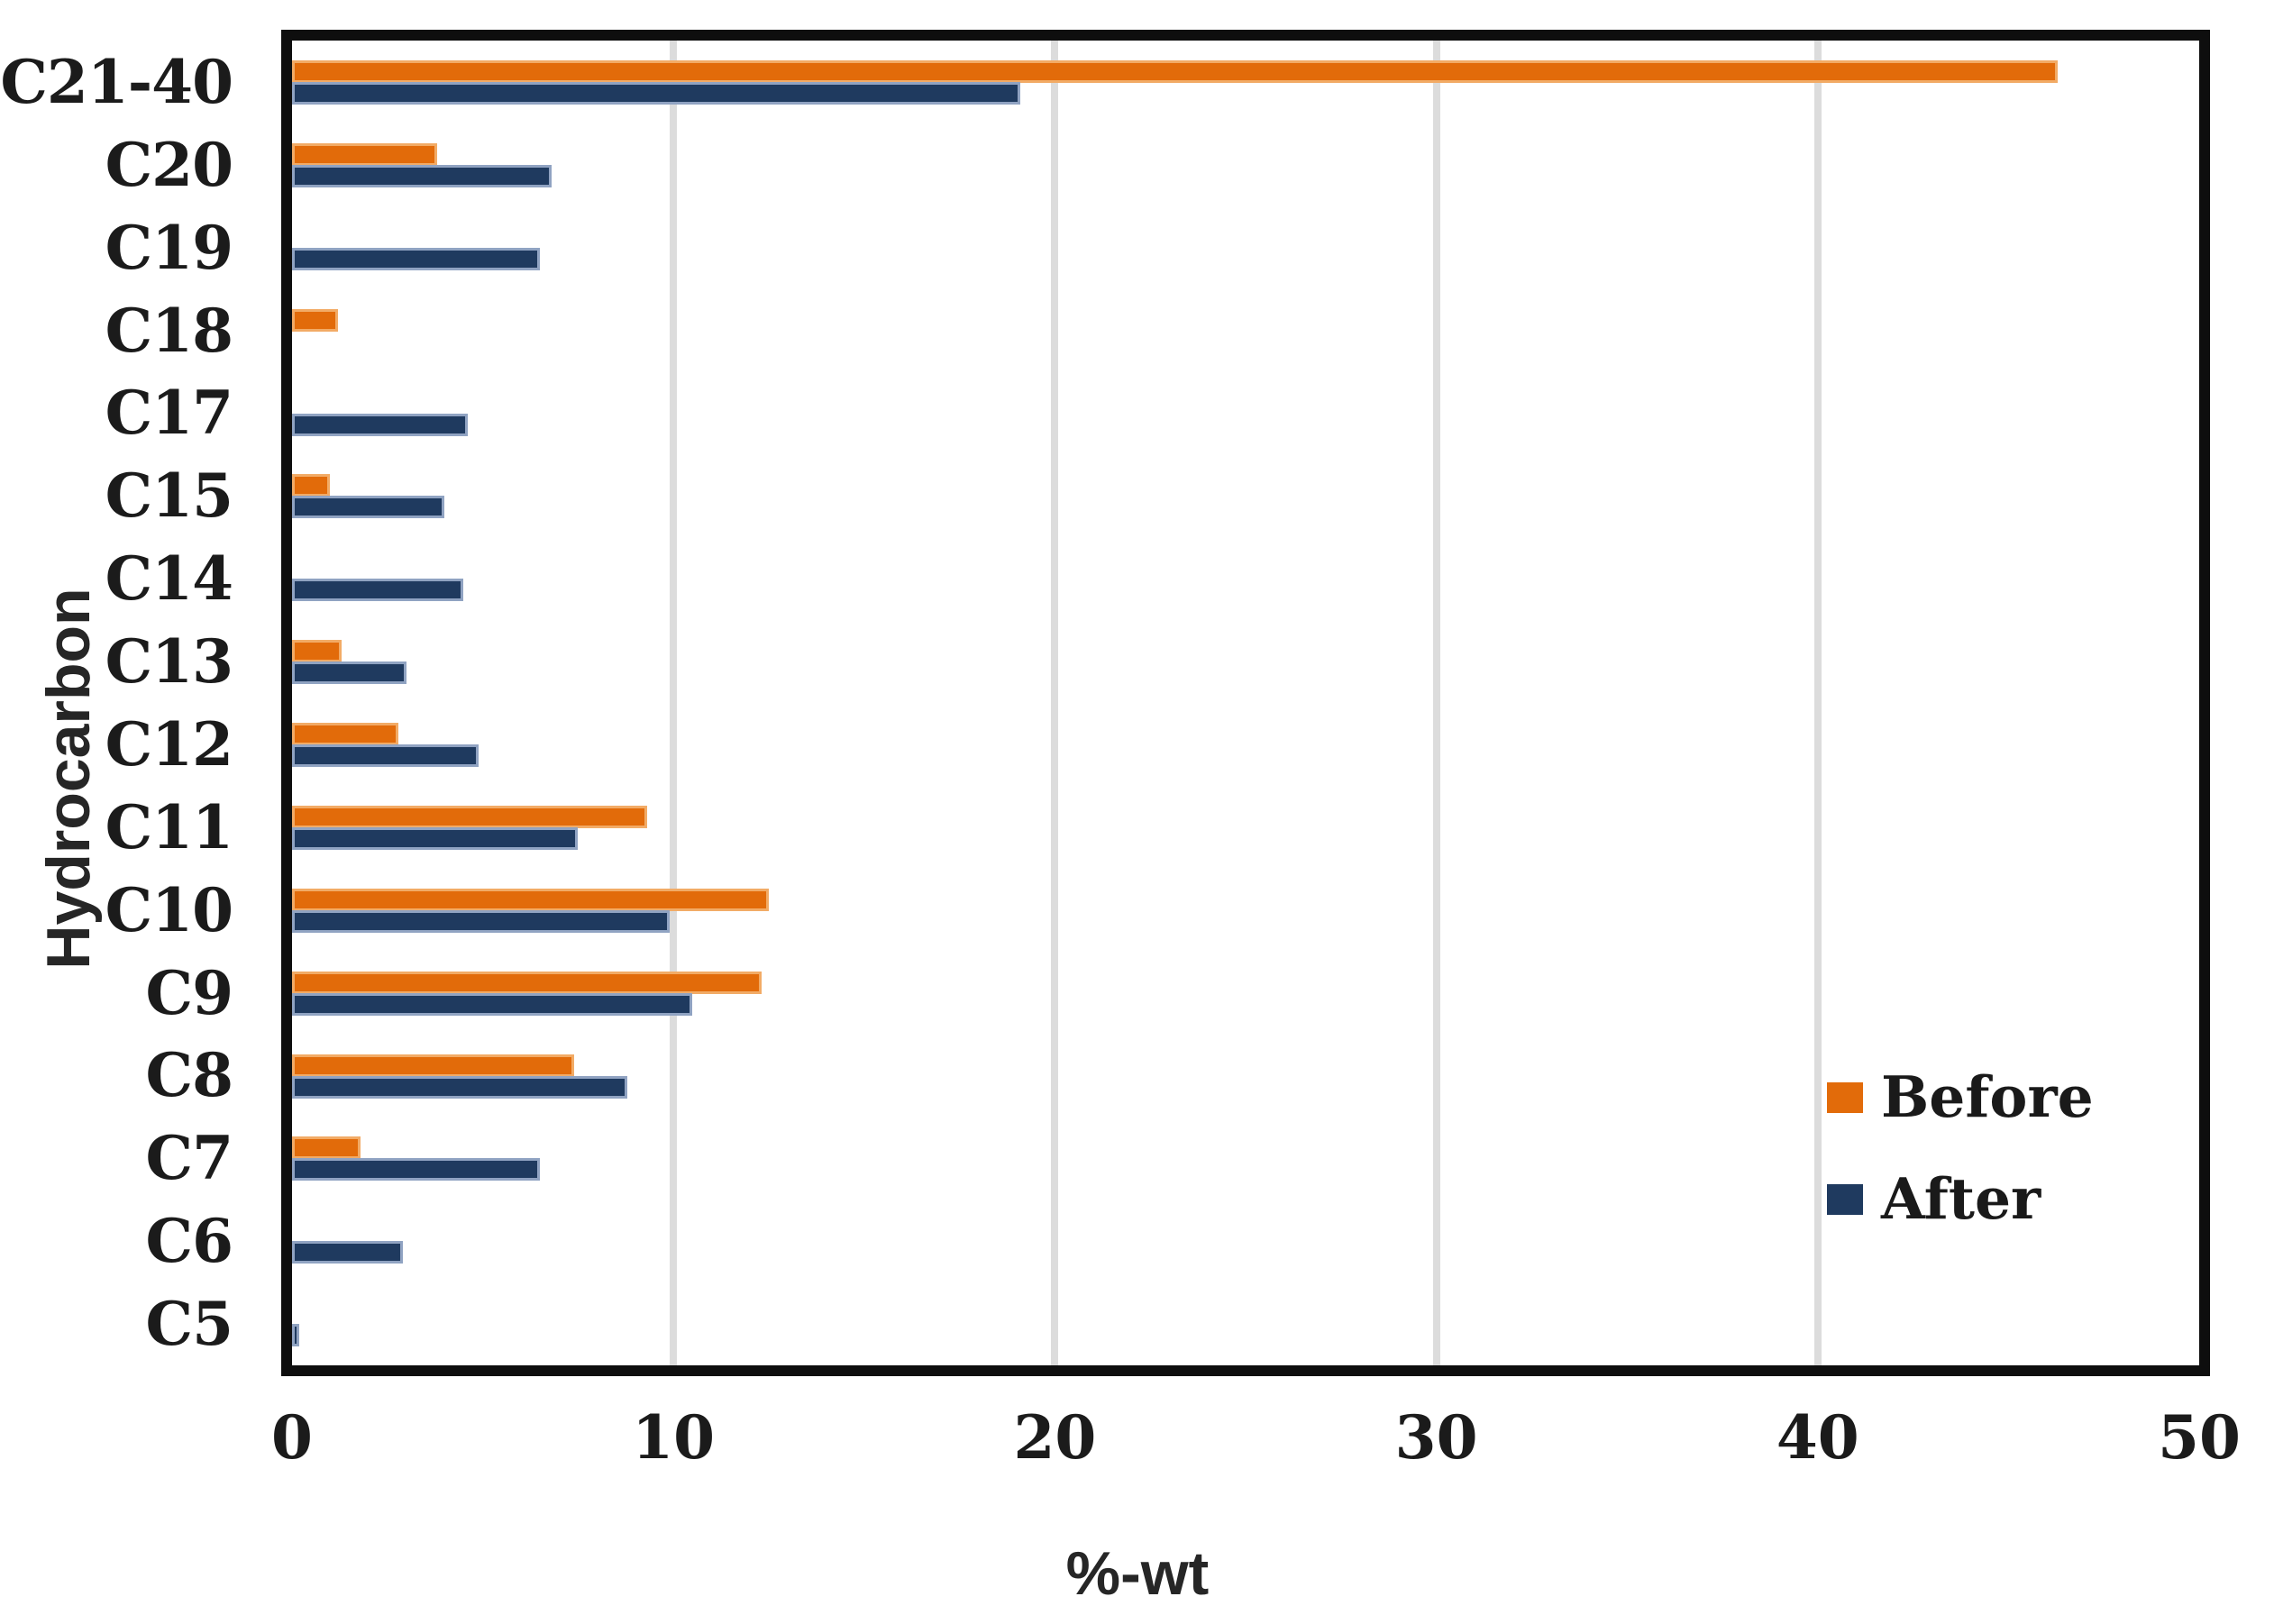 Image resolution: width=2274 pixels, height=1624 pixels. What do you see at coordinates (364, 154) in the screenshot?
I see `bar-before-c20` at bounding box center [364, 154].